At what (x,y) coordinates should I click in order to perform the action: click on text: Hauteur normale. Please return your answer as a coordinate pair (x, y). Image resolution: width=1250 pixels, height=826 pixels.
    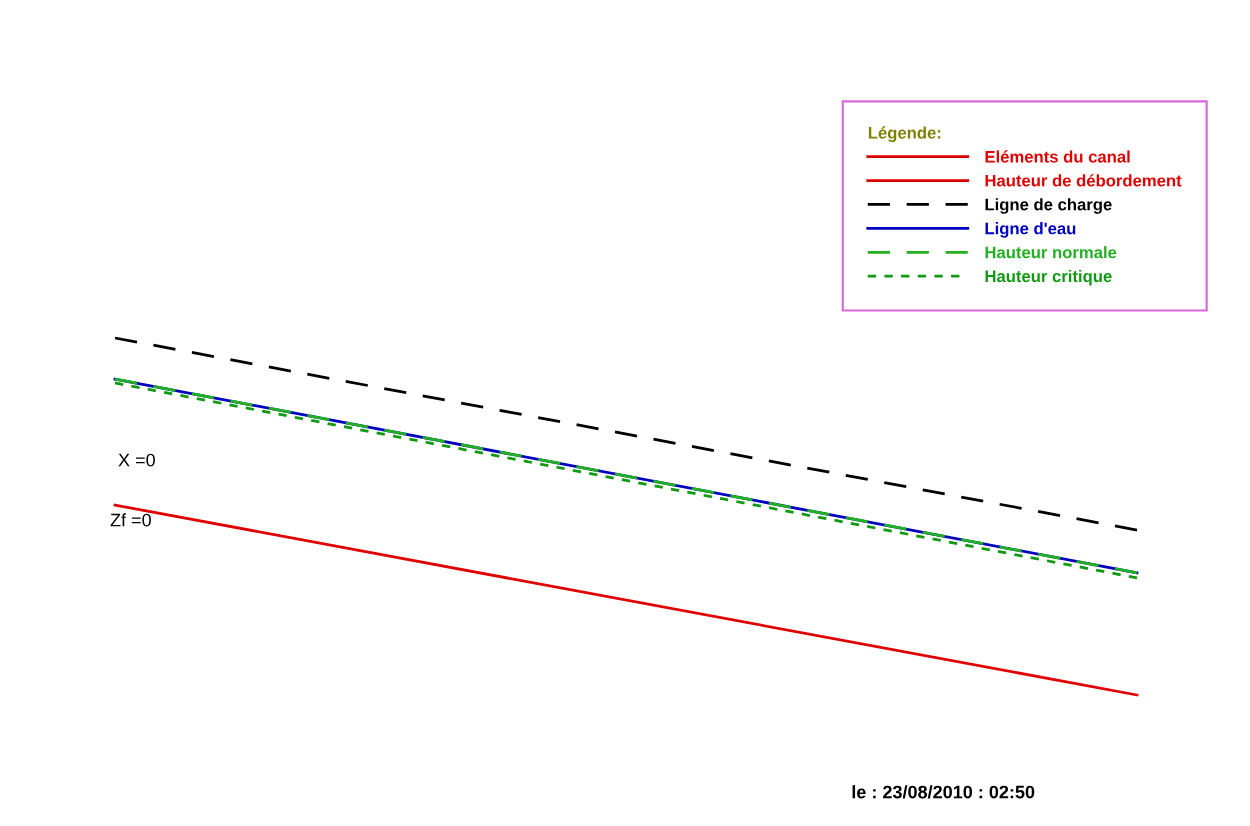
    Looking at the image, I should click on (1051, 252).